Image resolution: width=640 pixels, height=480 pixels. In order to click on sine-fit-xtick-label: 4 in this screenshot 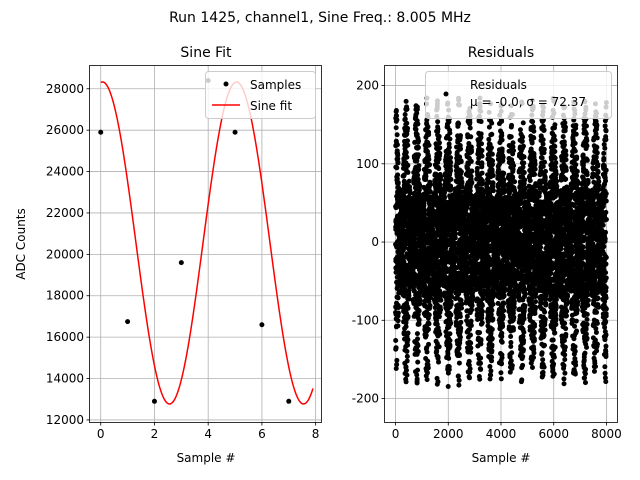, I will do `click(208, 434)`.